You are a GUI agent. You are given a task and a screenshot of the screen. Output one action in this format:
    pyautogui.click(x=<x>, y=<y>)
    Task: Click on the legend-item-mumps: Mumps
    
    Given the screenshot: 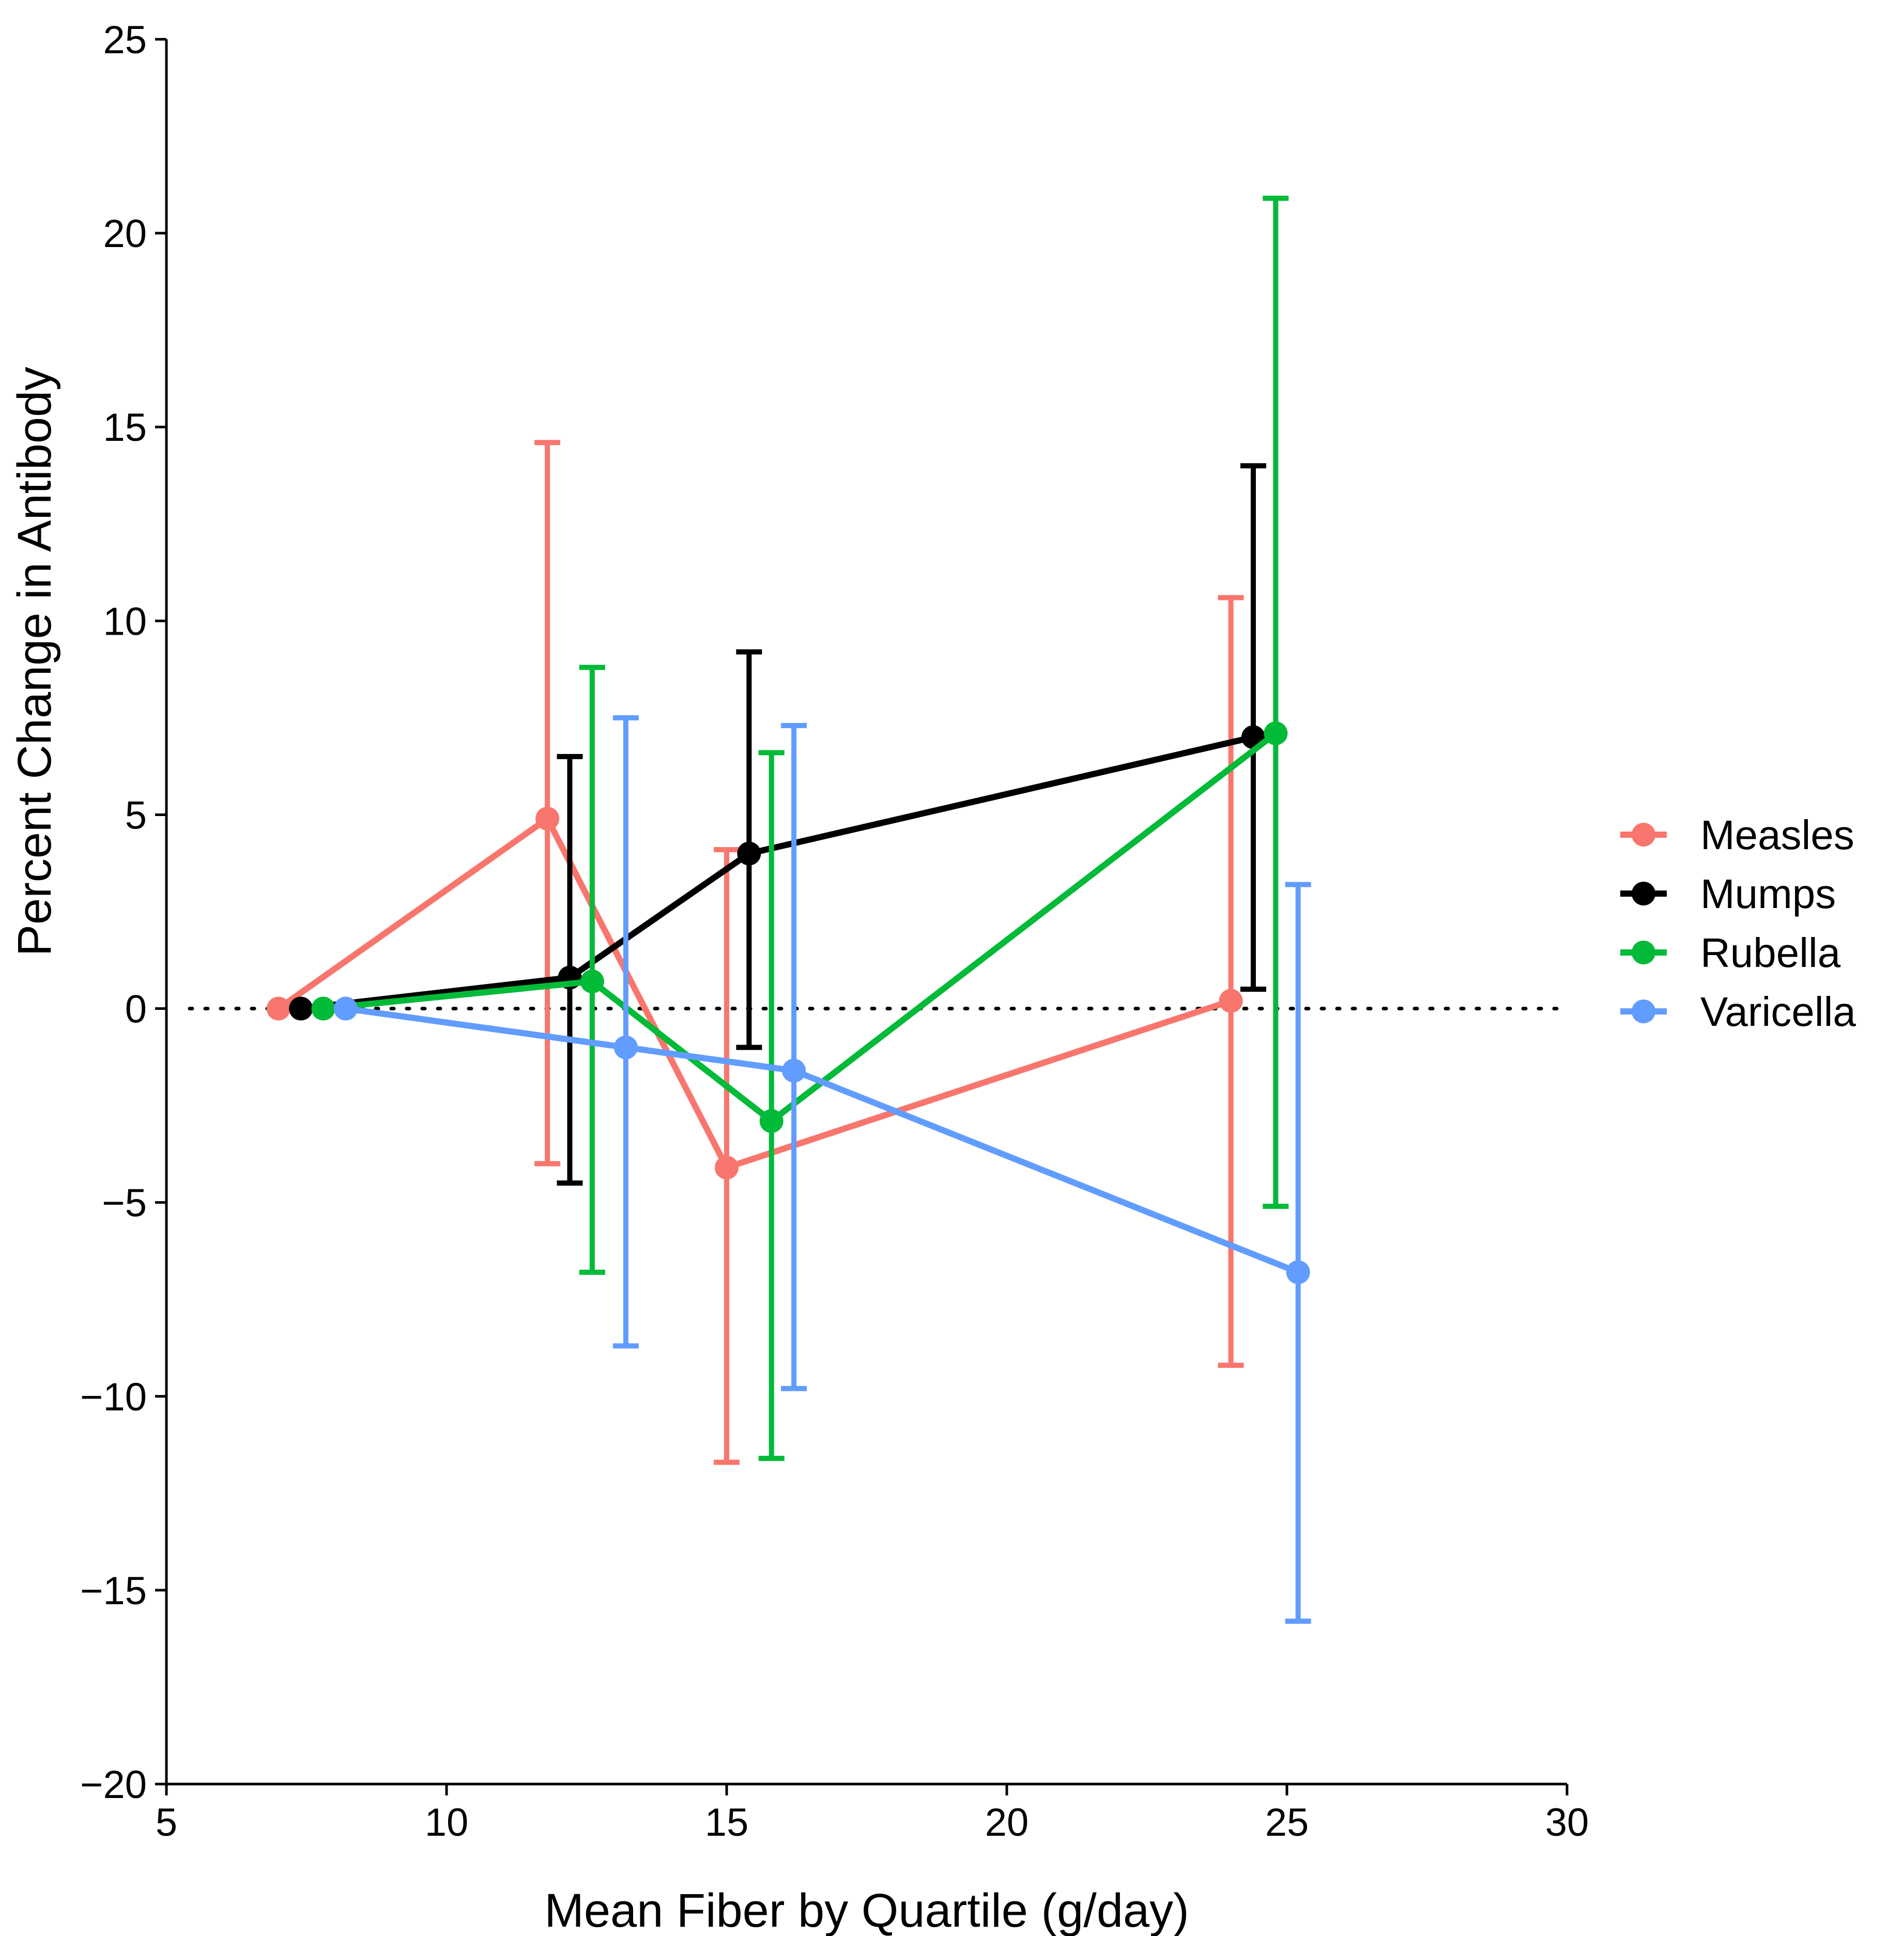 What is the action you would take?
    pyautogui.click(x=1728, y=894)
    